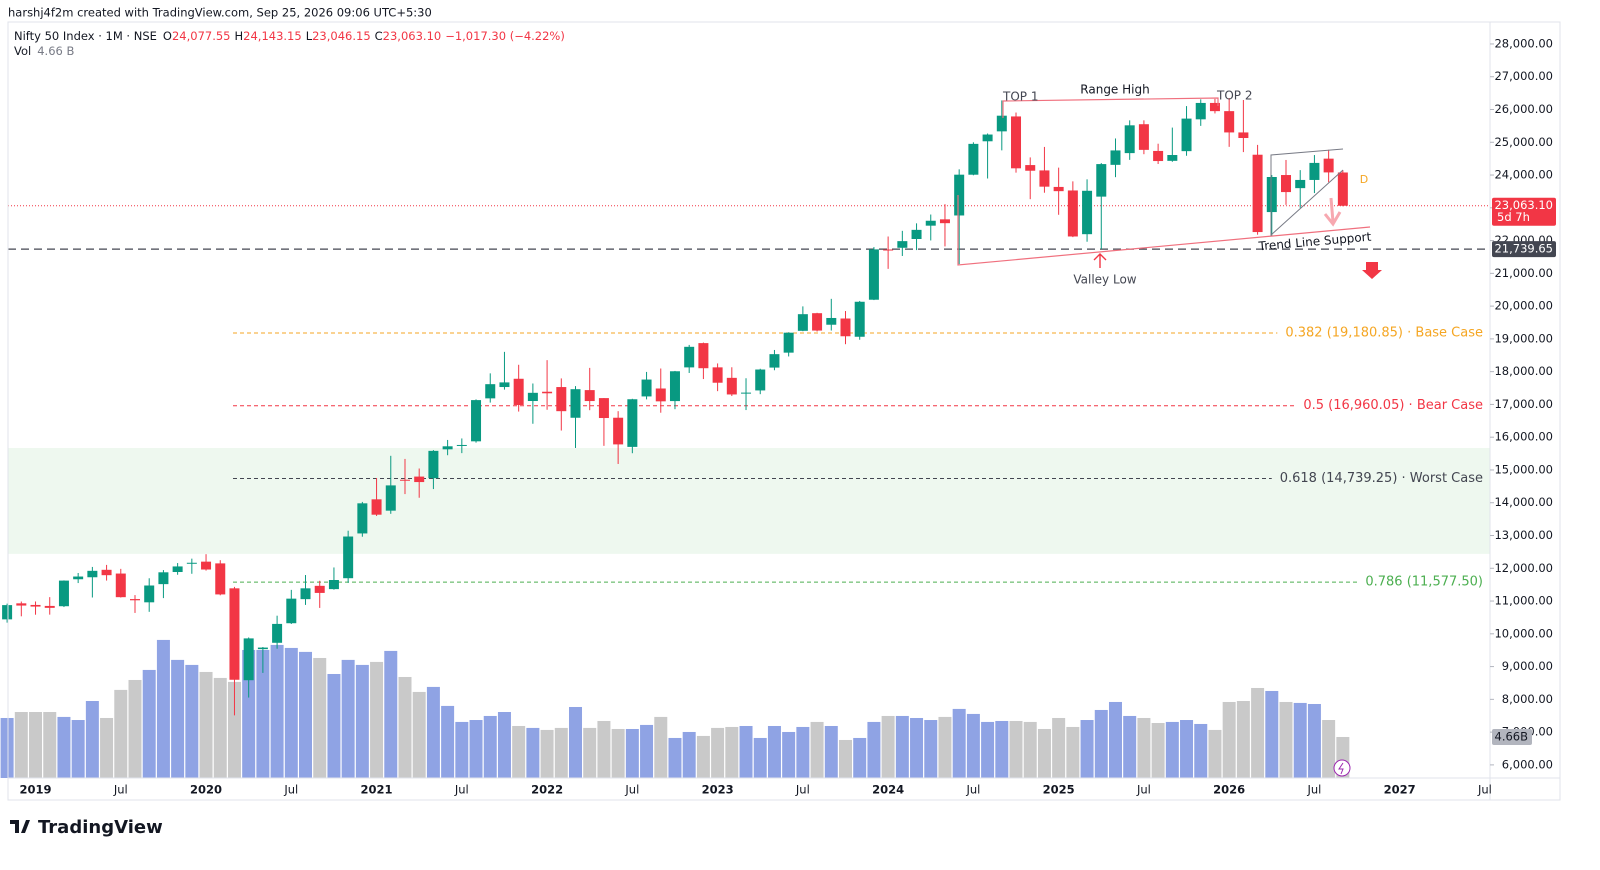  Describe the element at coordinates (1364, 179) in the screenshot. I see `annotation: D` at that location.